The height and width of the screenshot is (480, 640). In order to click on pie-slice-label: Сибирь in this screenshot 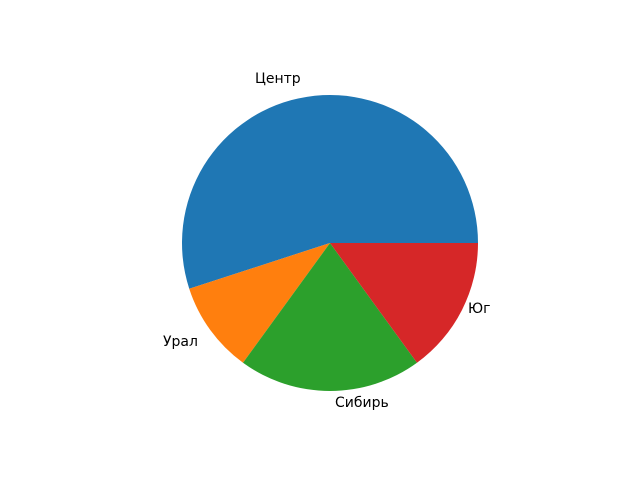, I will do `click(362, 403)`.